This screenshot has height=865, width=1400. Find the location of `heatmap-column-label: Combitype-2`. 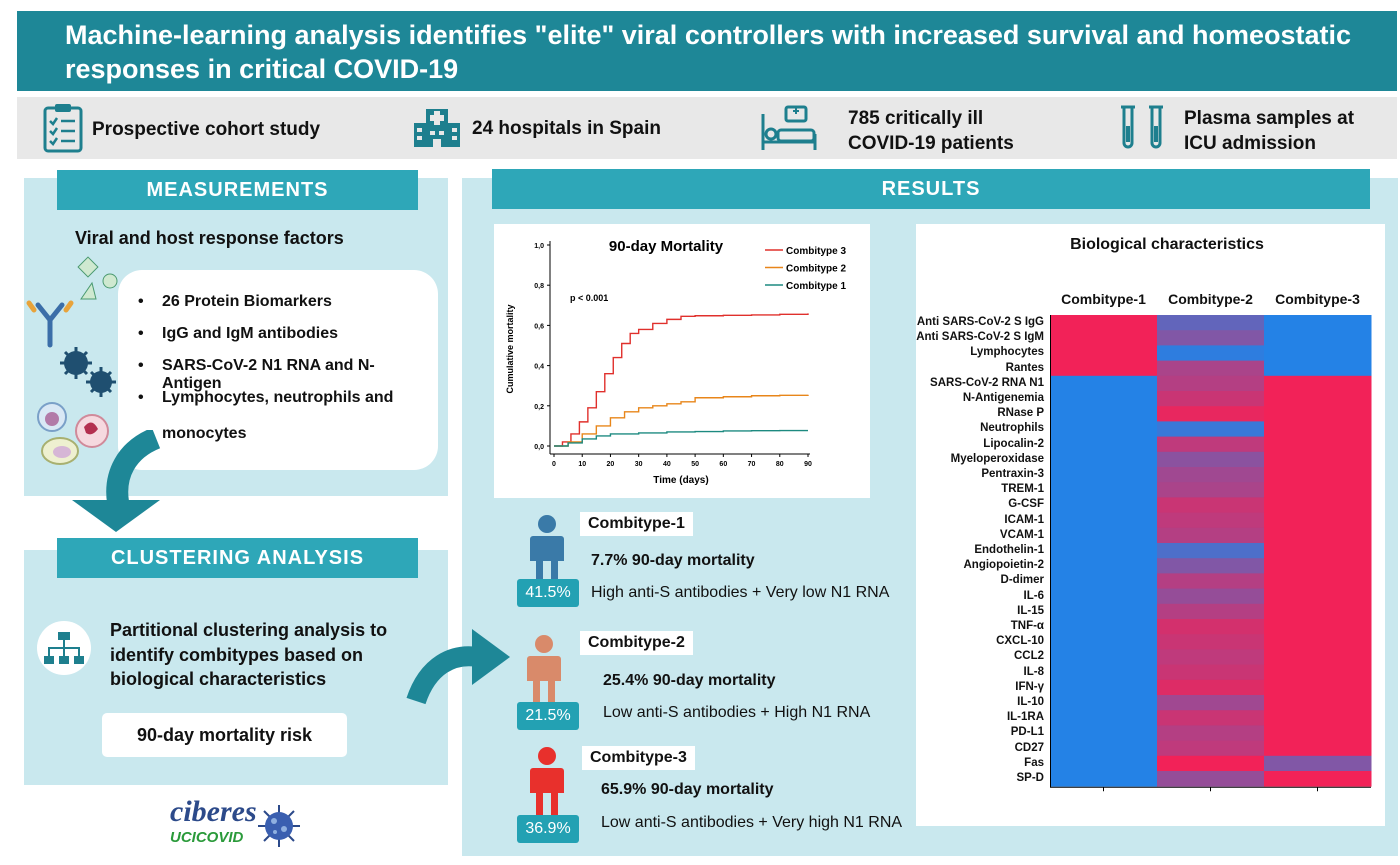

heatmap-column-label: Combitype-2 is located at coordinates (1210, 299).